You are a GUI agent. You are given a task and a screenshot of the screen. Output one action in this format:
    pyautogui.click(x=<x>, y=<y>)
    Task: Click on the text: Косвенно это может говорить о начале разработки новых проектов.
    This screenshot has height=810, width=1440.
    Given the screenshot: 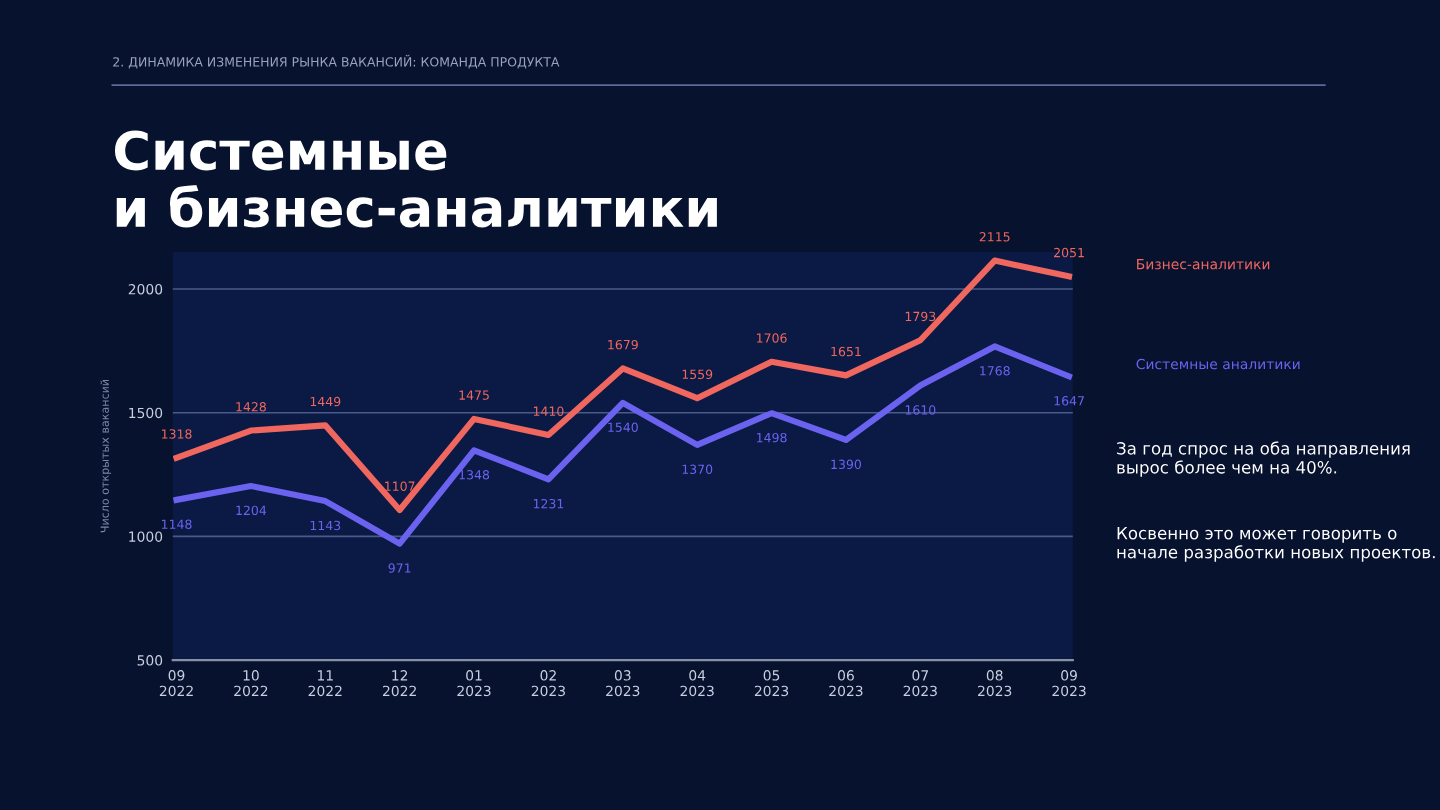 What is the action you would take?
    pyautogui.click(x=1276, y=544)
    